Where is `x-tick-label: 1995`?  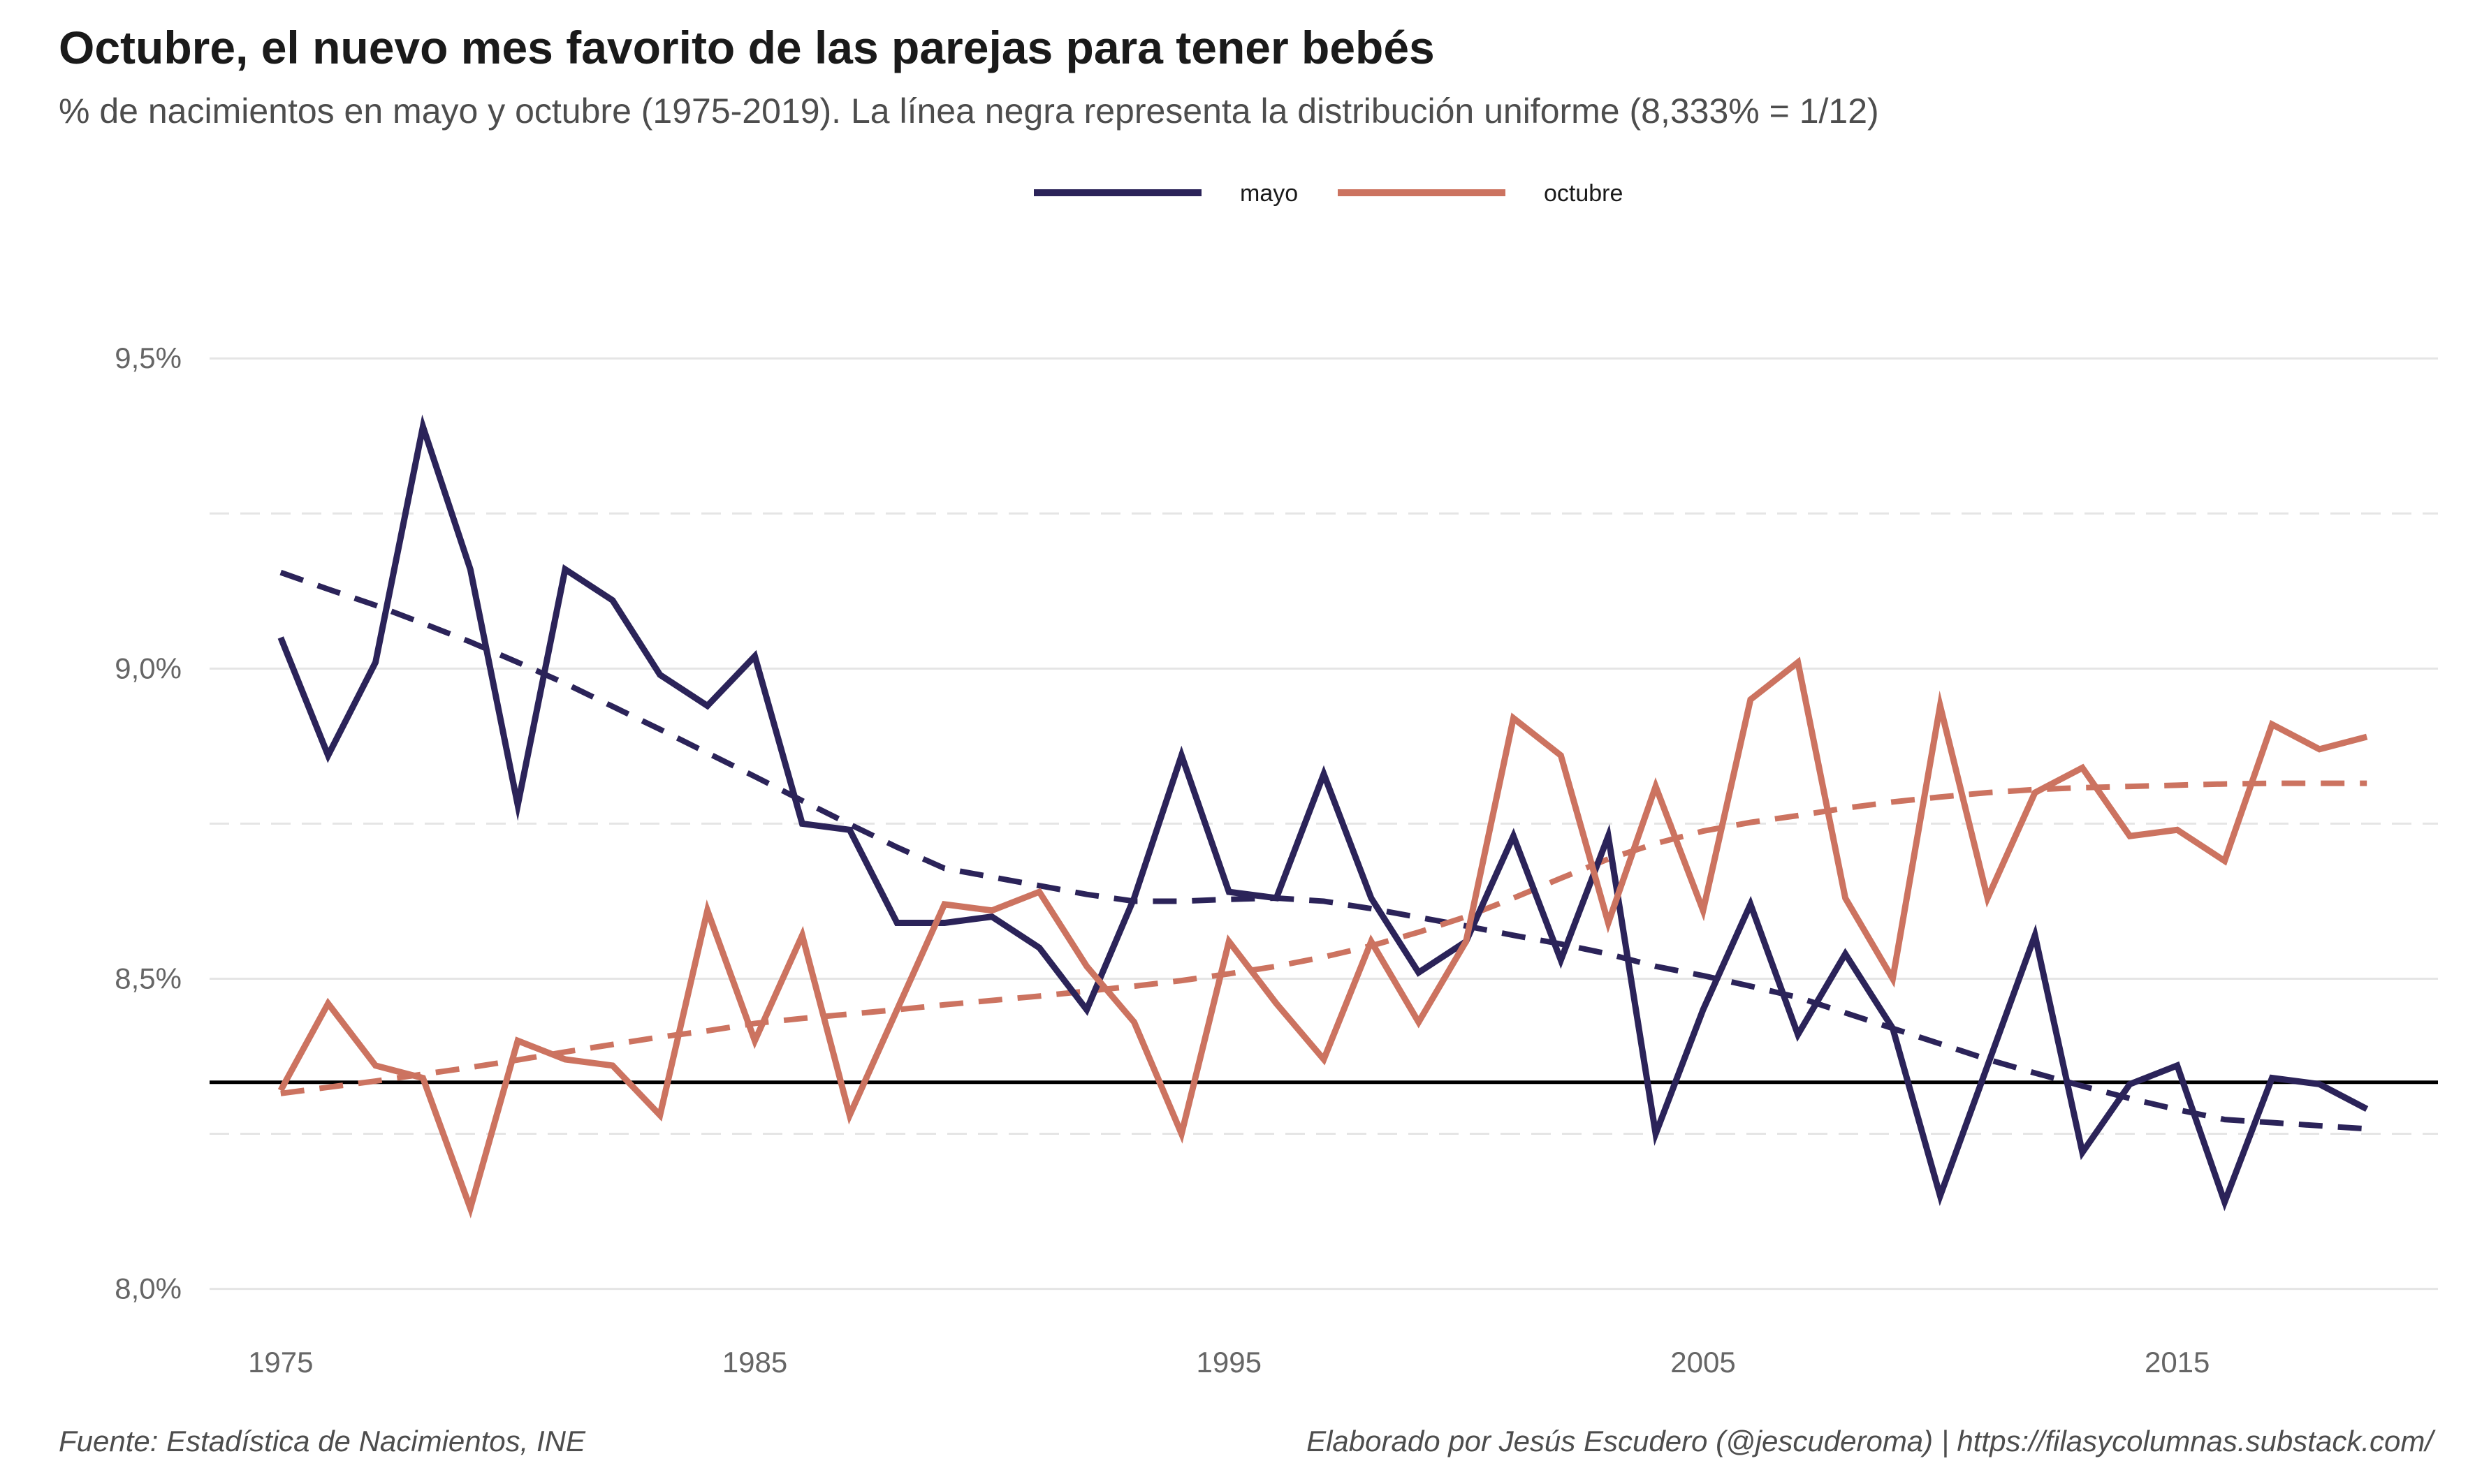
x-tick-label: 1995 is located at coordinates (1229, 1362).